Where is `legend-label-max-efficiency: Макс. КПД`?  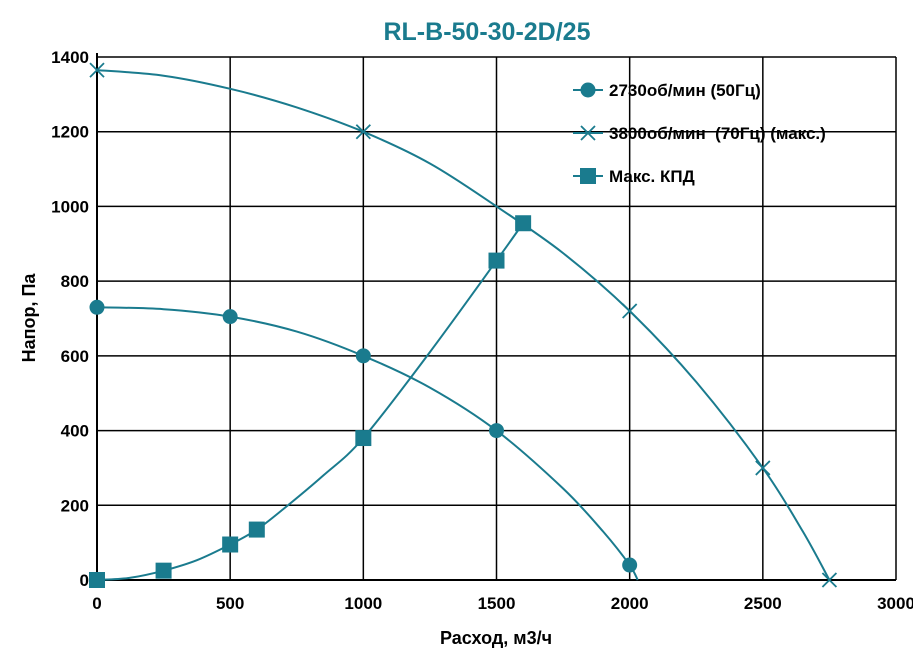 legend-label-max-efficiency: Макс. КПД is located at coordinates (652, 176).